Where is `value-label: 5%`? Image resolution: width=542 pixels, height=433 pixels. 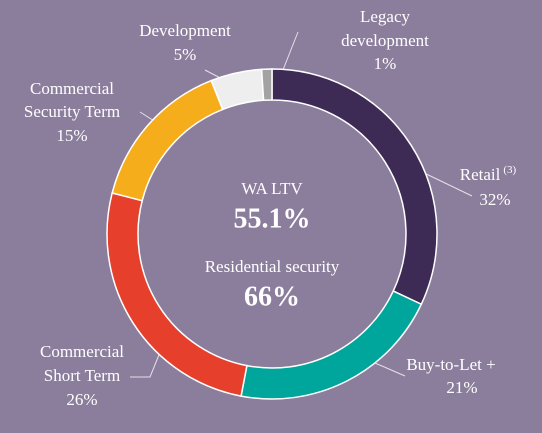
value-label: 5% is located at coordinates (185, 54).